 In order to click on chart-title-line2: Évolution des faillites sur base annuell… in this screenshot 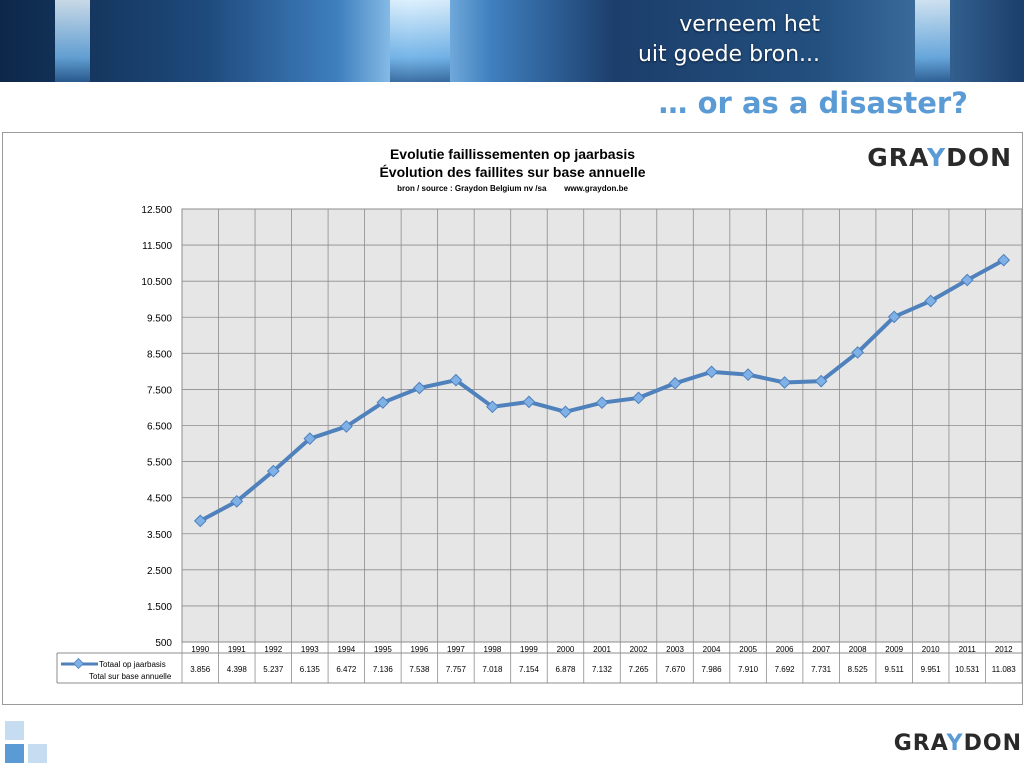, I will do `click(512, 172)`.